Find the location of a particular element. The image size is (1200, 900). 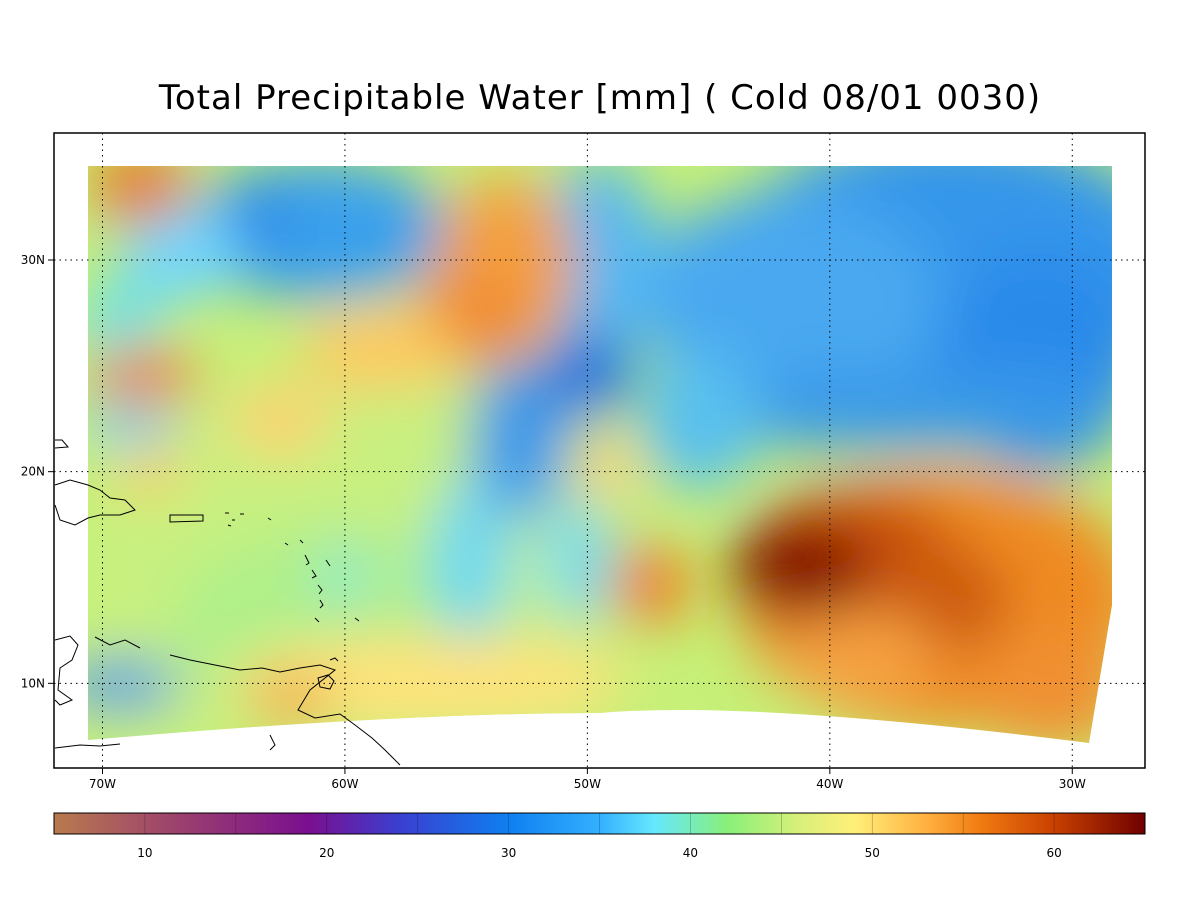

colorbar: 10 20 30 40 50 60 is located at coordinates (599, 836).